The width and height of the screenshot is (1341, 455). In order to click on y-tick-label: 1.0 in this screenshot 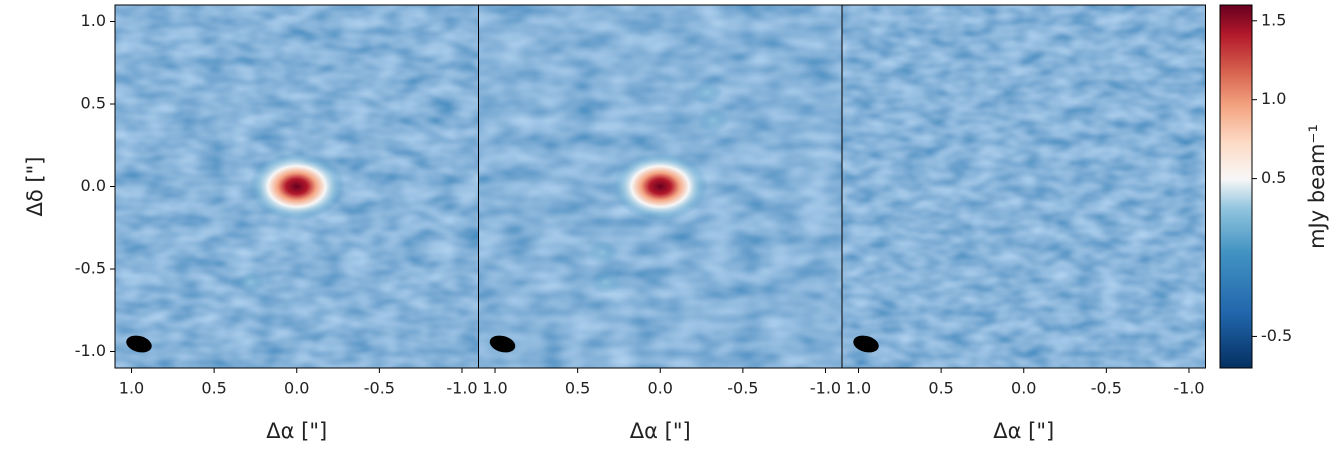, I will do `click(93, 20)`.